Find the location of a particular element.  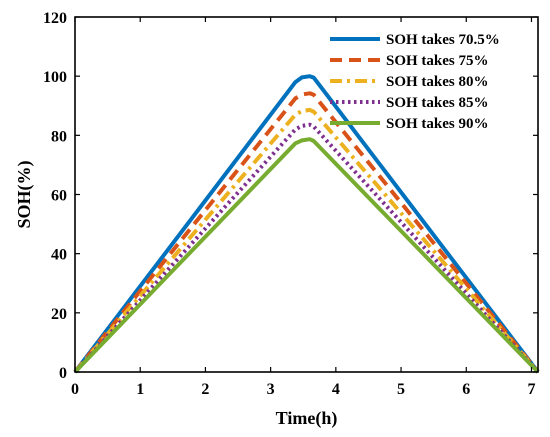

y-tick-label: 60 is located at coordinates (59, 196).